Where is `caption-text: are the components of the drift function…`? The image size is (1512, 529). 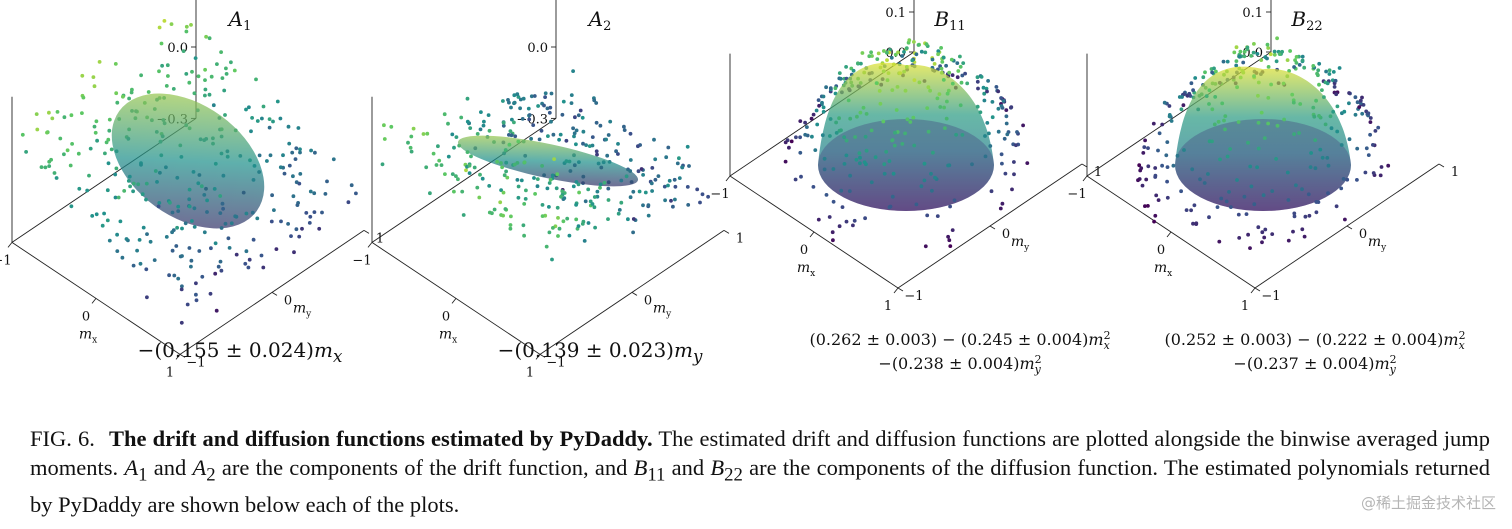 caption-text: are the components of the drift function… is located at coordinates (424, 467).